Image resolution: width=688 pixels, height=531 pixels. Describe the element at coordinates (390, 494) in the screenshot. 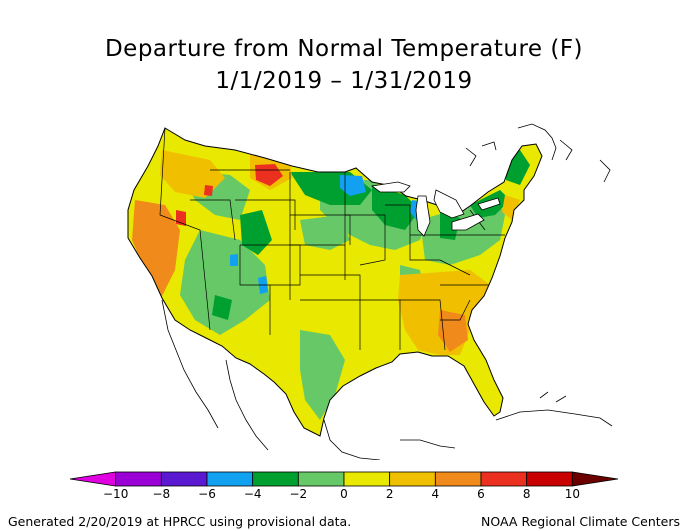

I see `legend-tick-label: 2` at that location.